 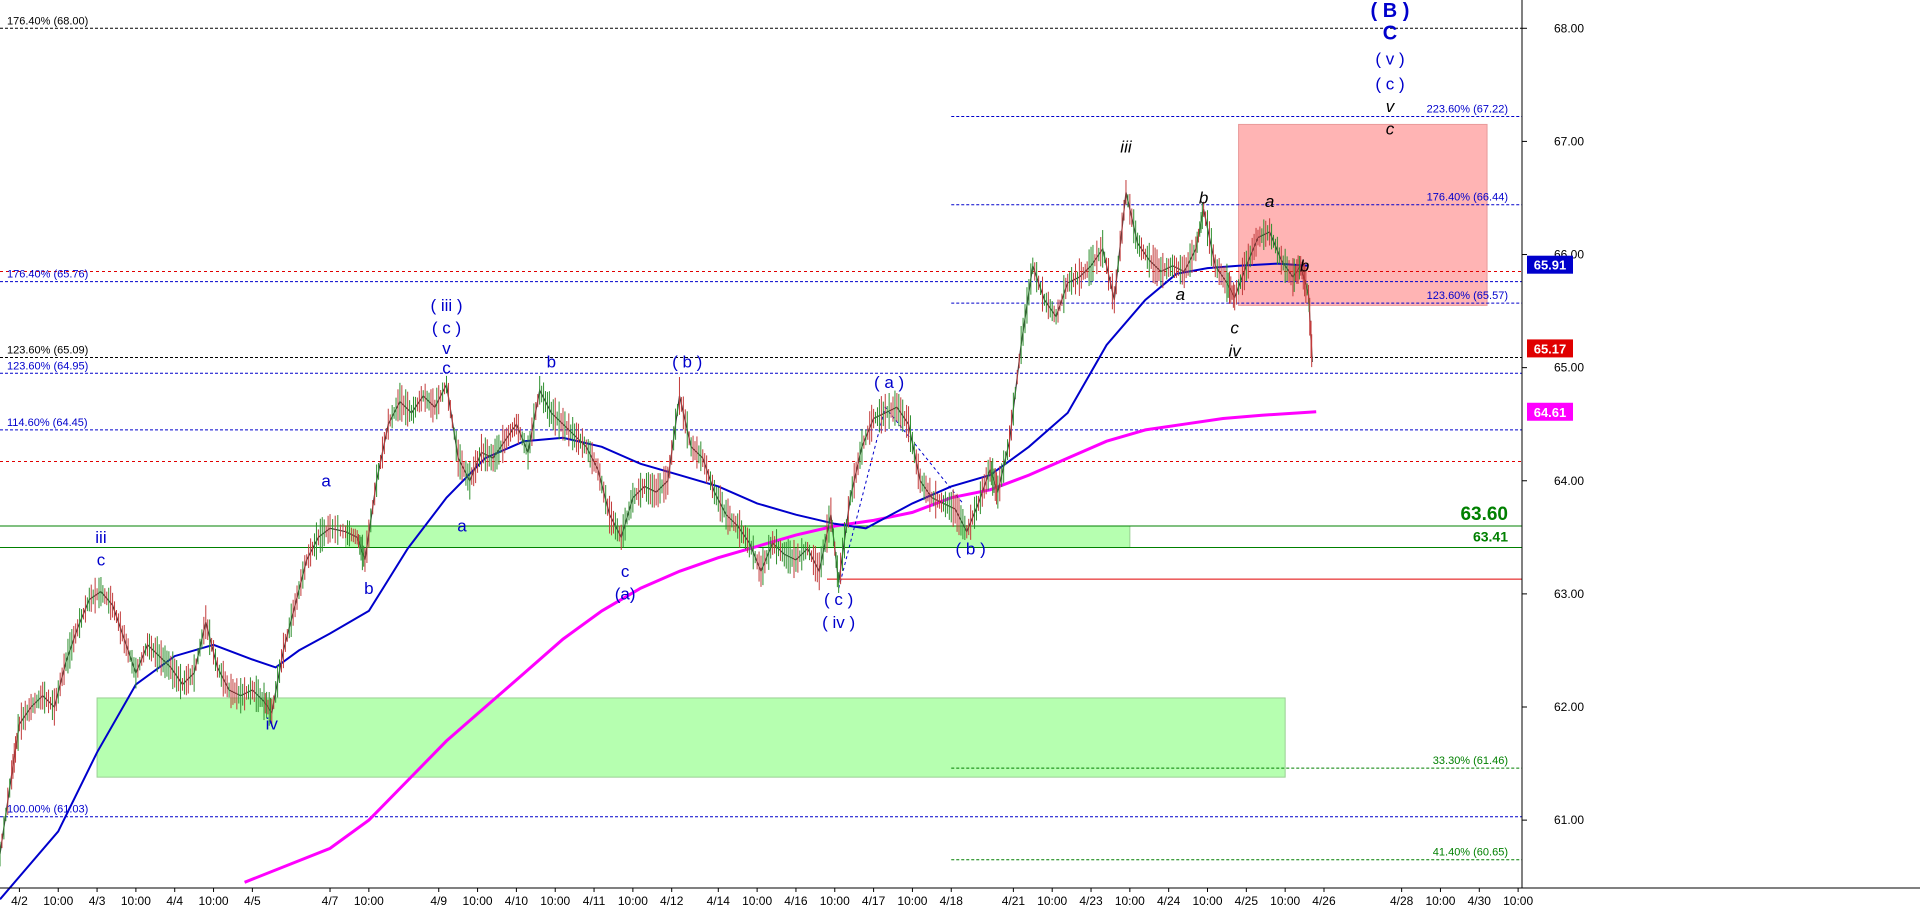 I want to click on wave-label-11: b, so click(x=551, y=362).